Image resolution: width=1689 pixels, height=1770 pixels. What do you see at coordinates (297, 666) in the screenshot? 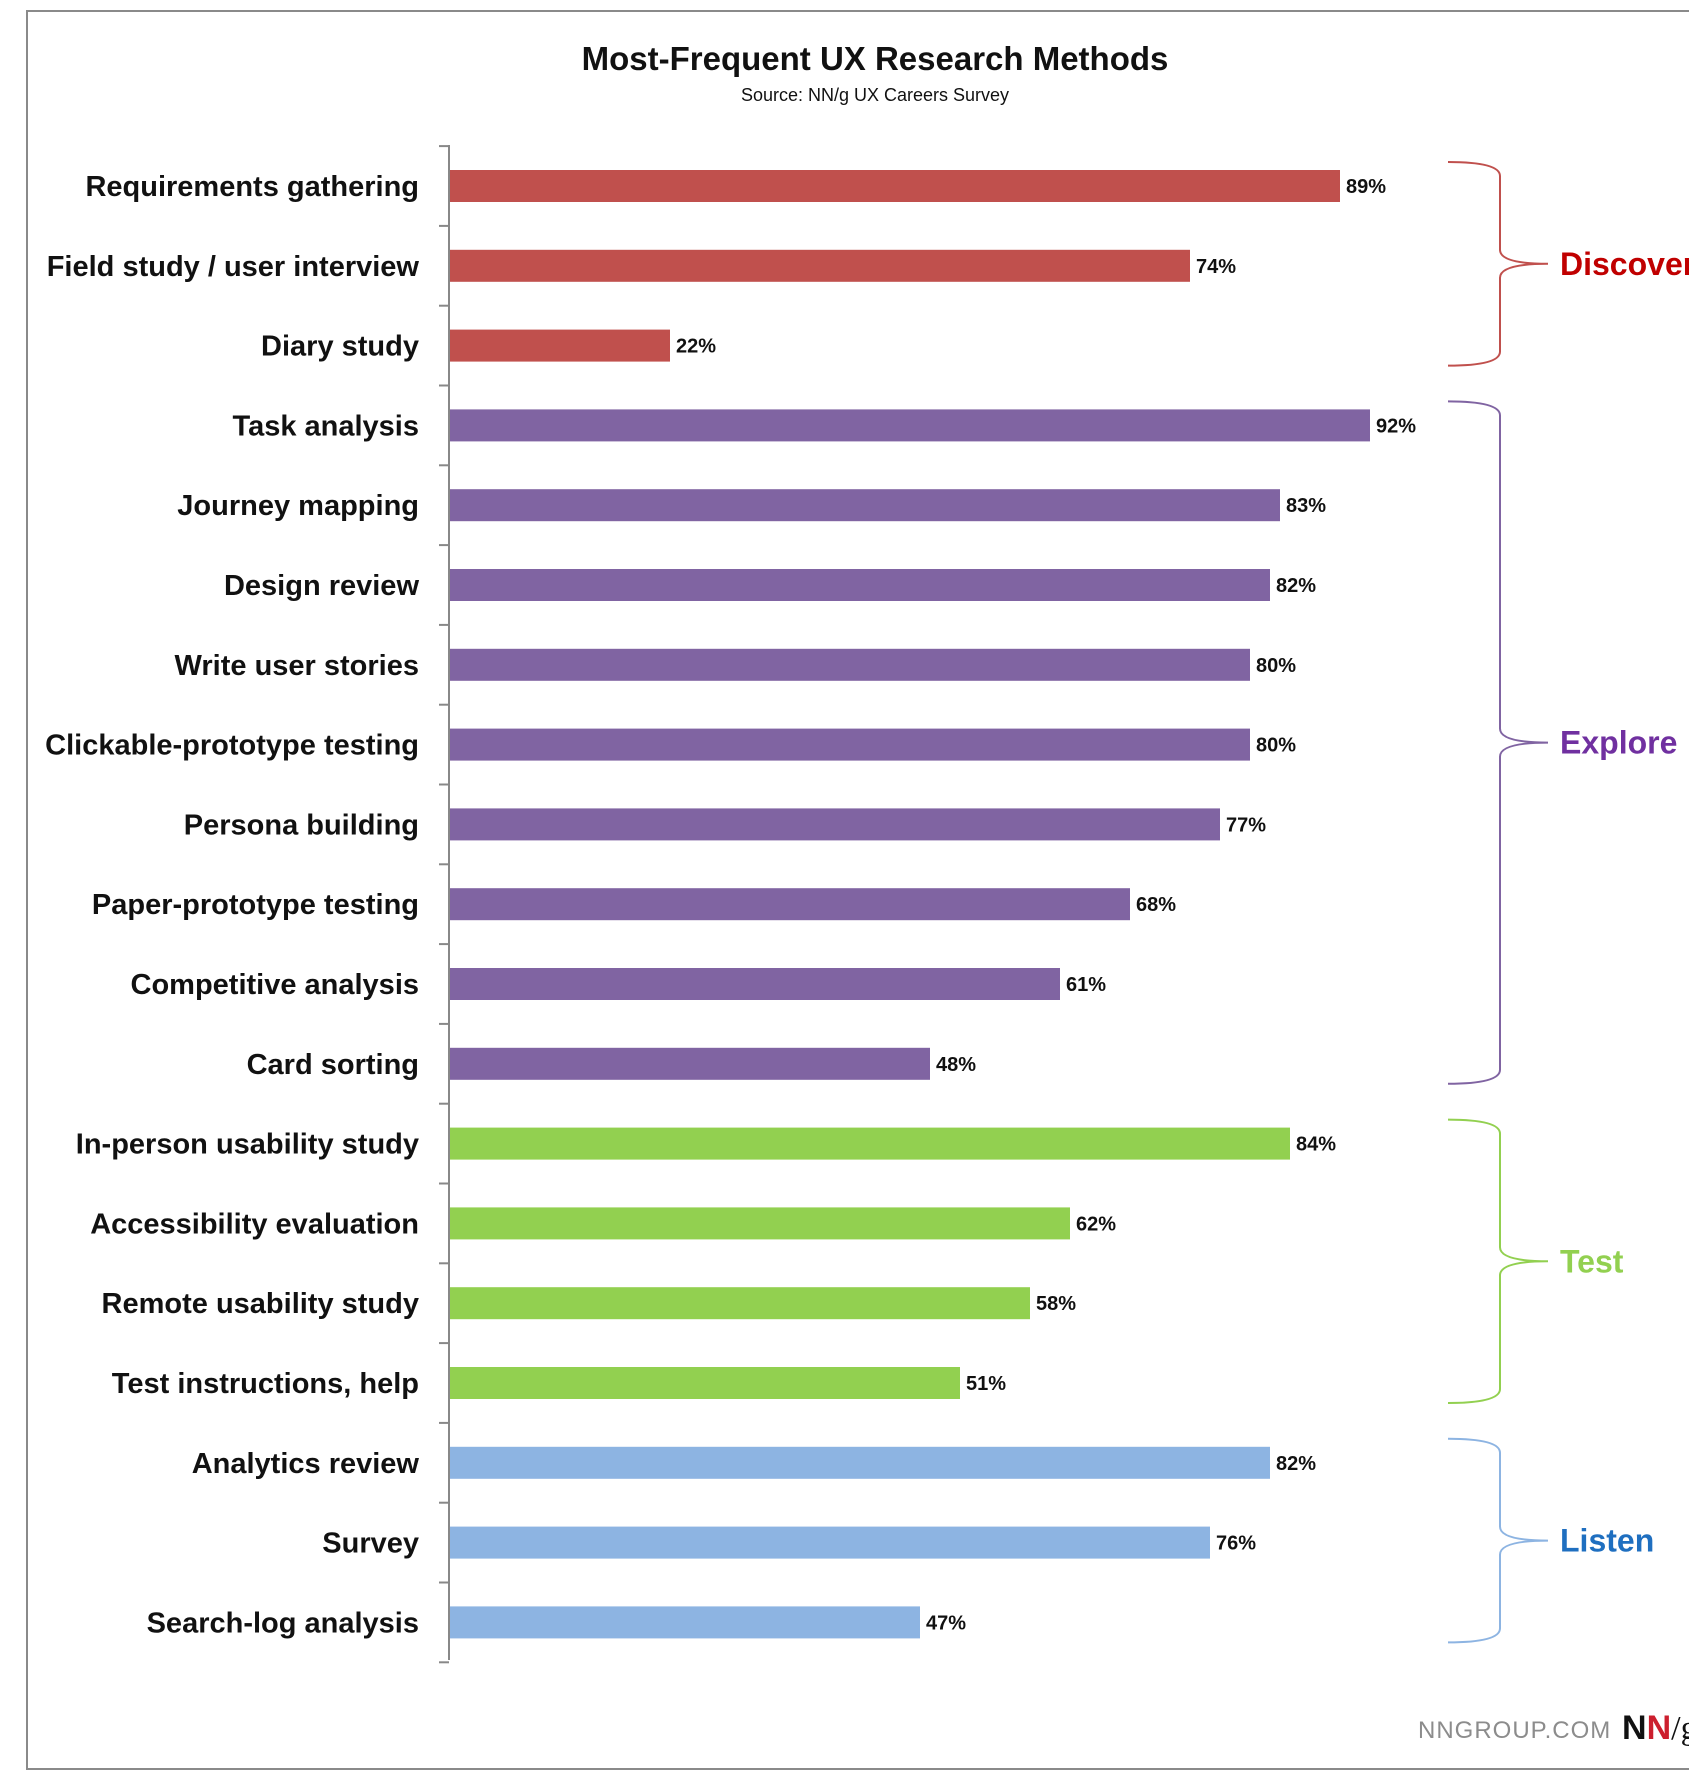
I see `category-label: Write user stories` at bounding box center [297, 666].